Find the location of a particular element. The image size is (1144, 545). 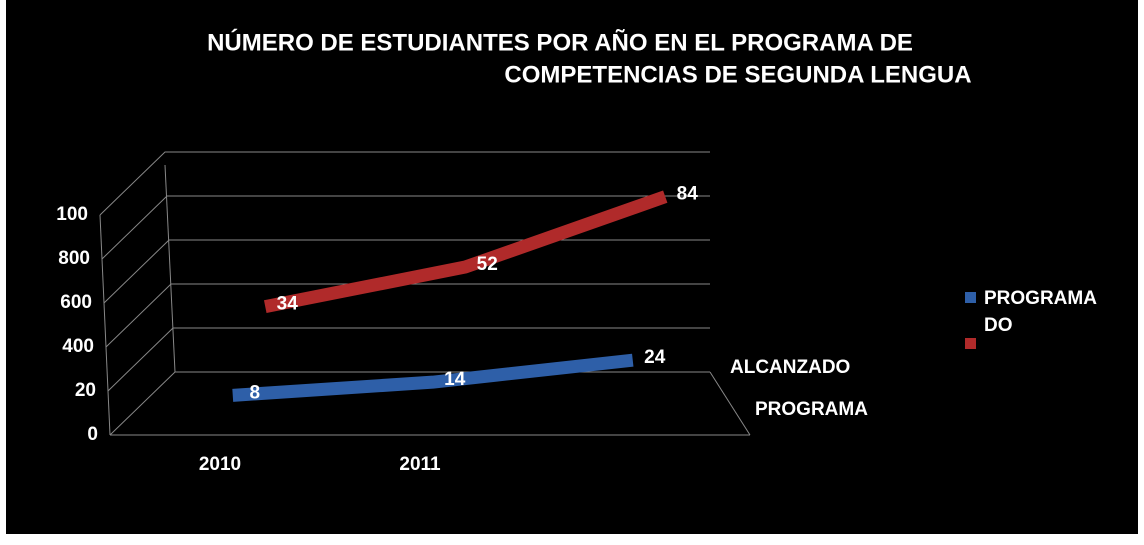

x-tick-label: 2011 is located at coordinates (420, 464).